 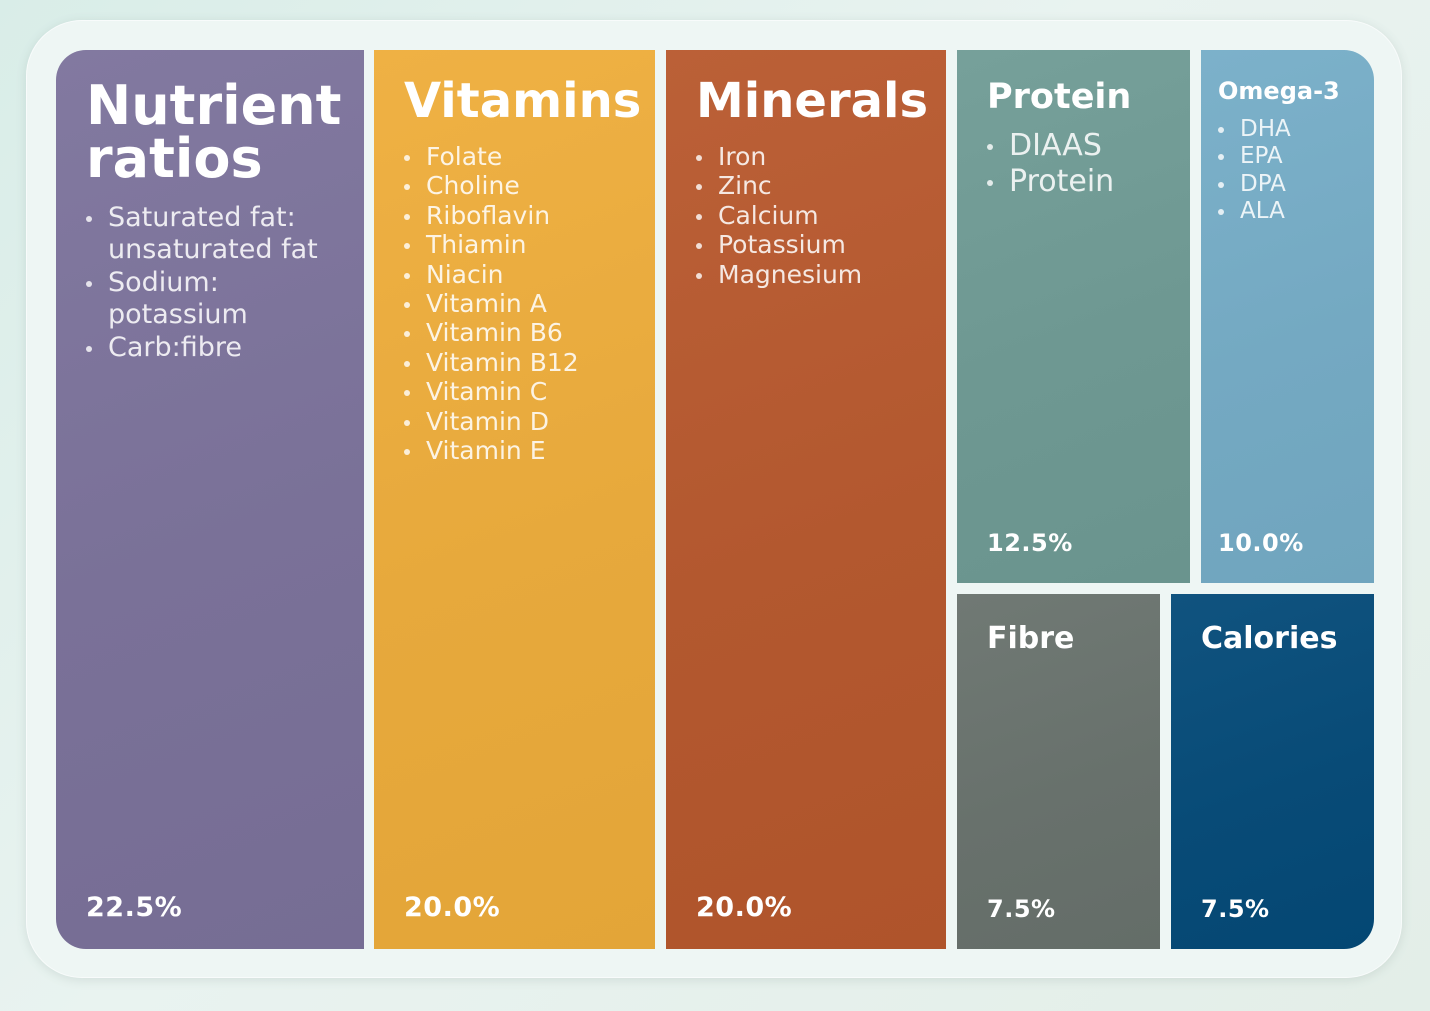 What do you see at coordinates (812, 101) in the screenshot?
I see `tile-title-minerals: Minerals` at bounding box center [812, 101].